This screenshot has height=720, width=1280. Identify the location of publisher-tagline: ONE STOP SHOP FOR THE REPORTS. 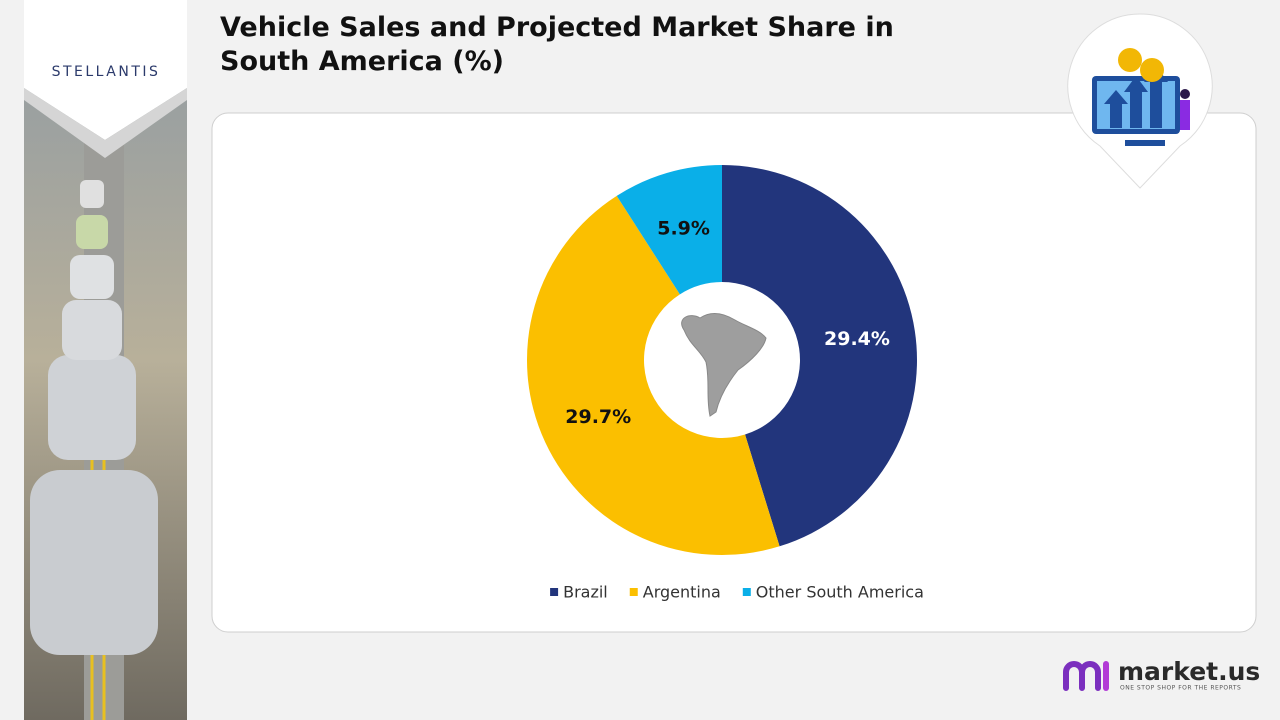
(1180, 688).